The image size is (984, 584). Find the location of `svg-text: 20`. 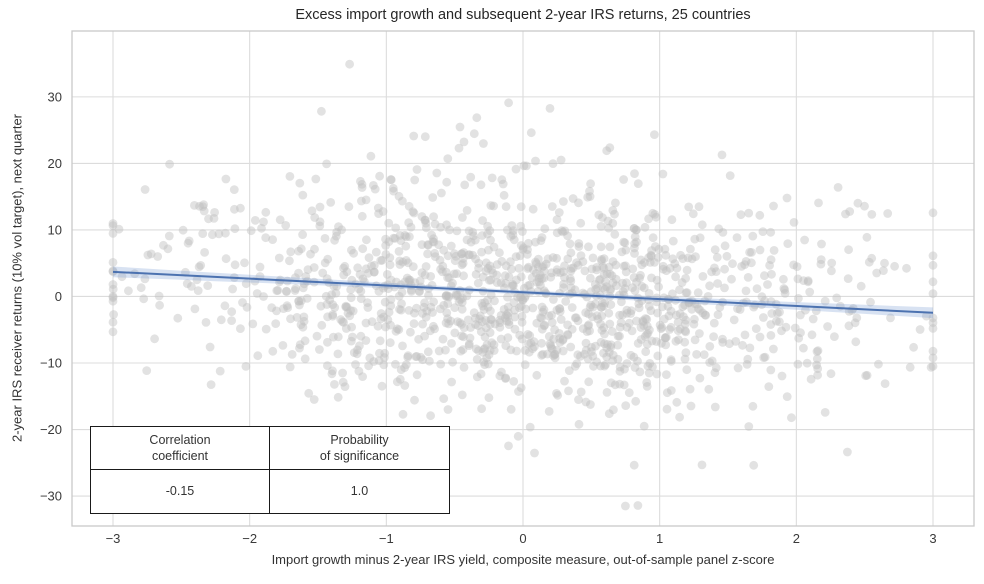

svg-text: 20 is located at coordinates (55, 163).